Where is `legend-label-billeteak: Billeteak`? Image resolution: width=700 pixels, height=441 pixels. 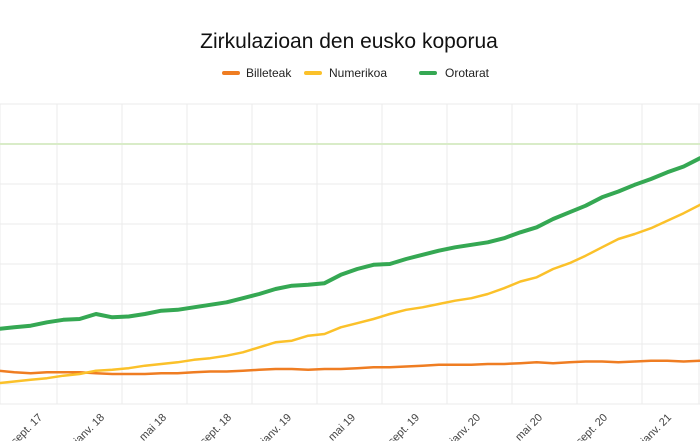 legend-label-billeteak: Billeteak is located at coordinates (269, 73).